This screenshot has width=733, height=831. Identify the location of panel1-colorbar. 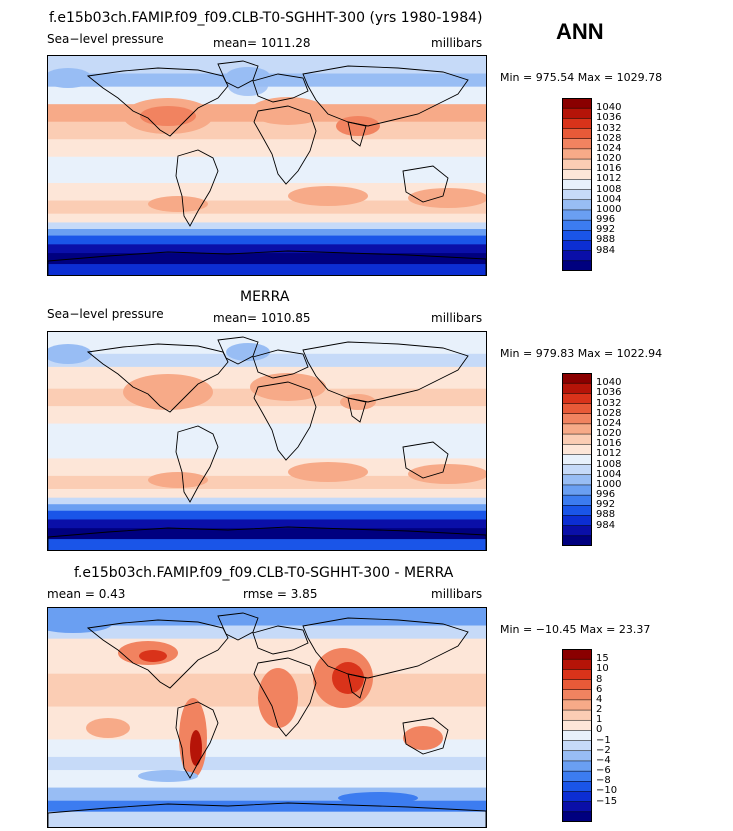
(577, 184).